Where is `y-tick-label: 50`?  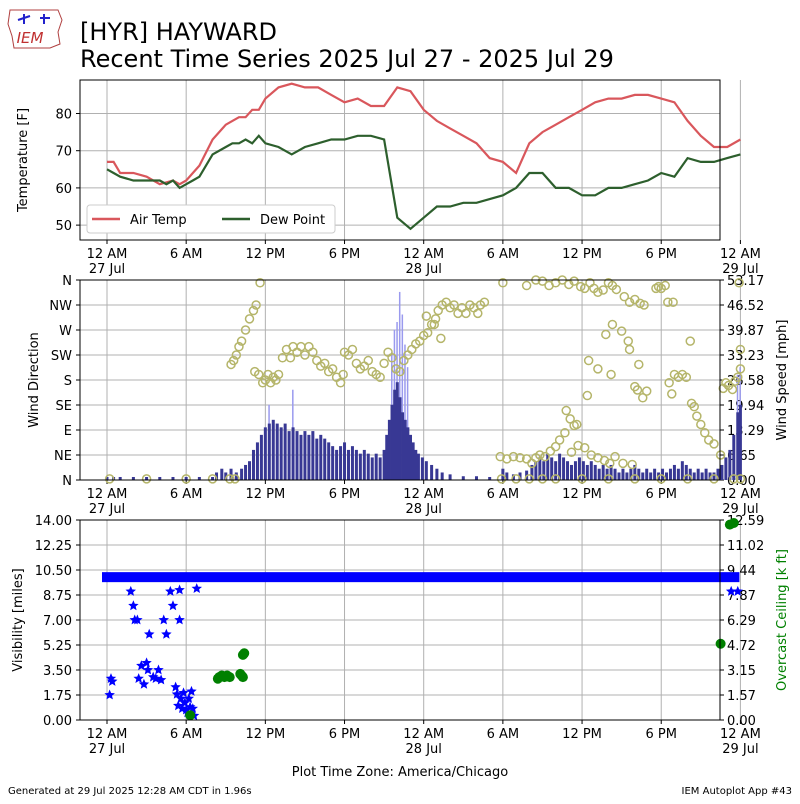
y-tick-label: 50 is located at coordinates (63, 226).